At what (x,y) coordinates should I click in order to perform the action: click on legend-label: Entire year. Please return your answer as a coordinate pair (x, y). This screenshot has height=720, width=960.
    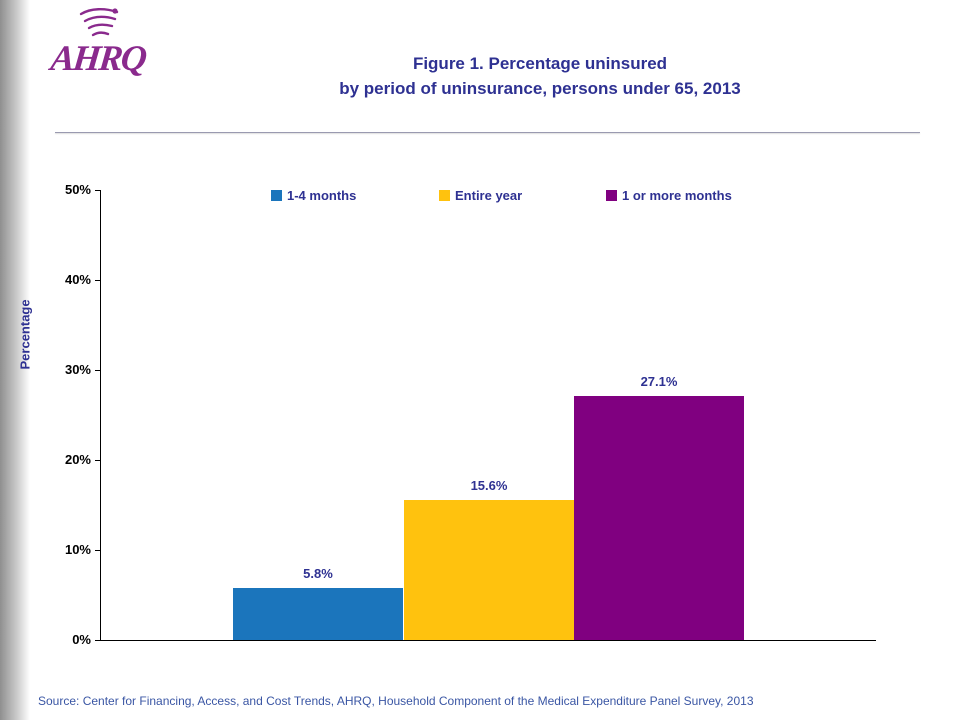
    Looking at the image, I should click on (489, 195).